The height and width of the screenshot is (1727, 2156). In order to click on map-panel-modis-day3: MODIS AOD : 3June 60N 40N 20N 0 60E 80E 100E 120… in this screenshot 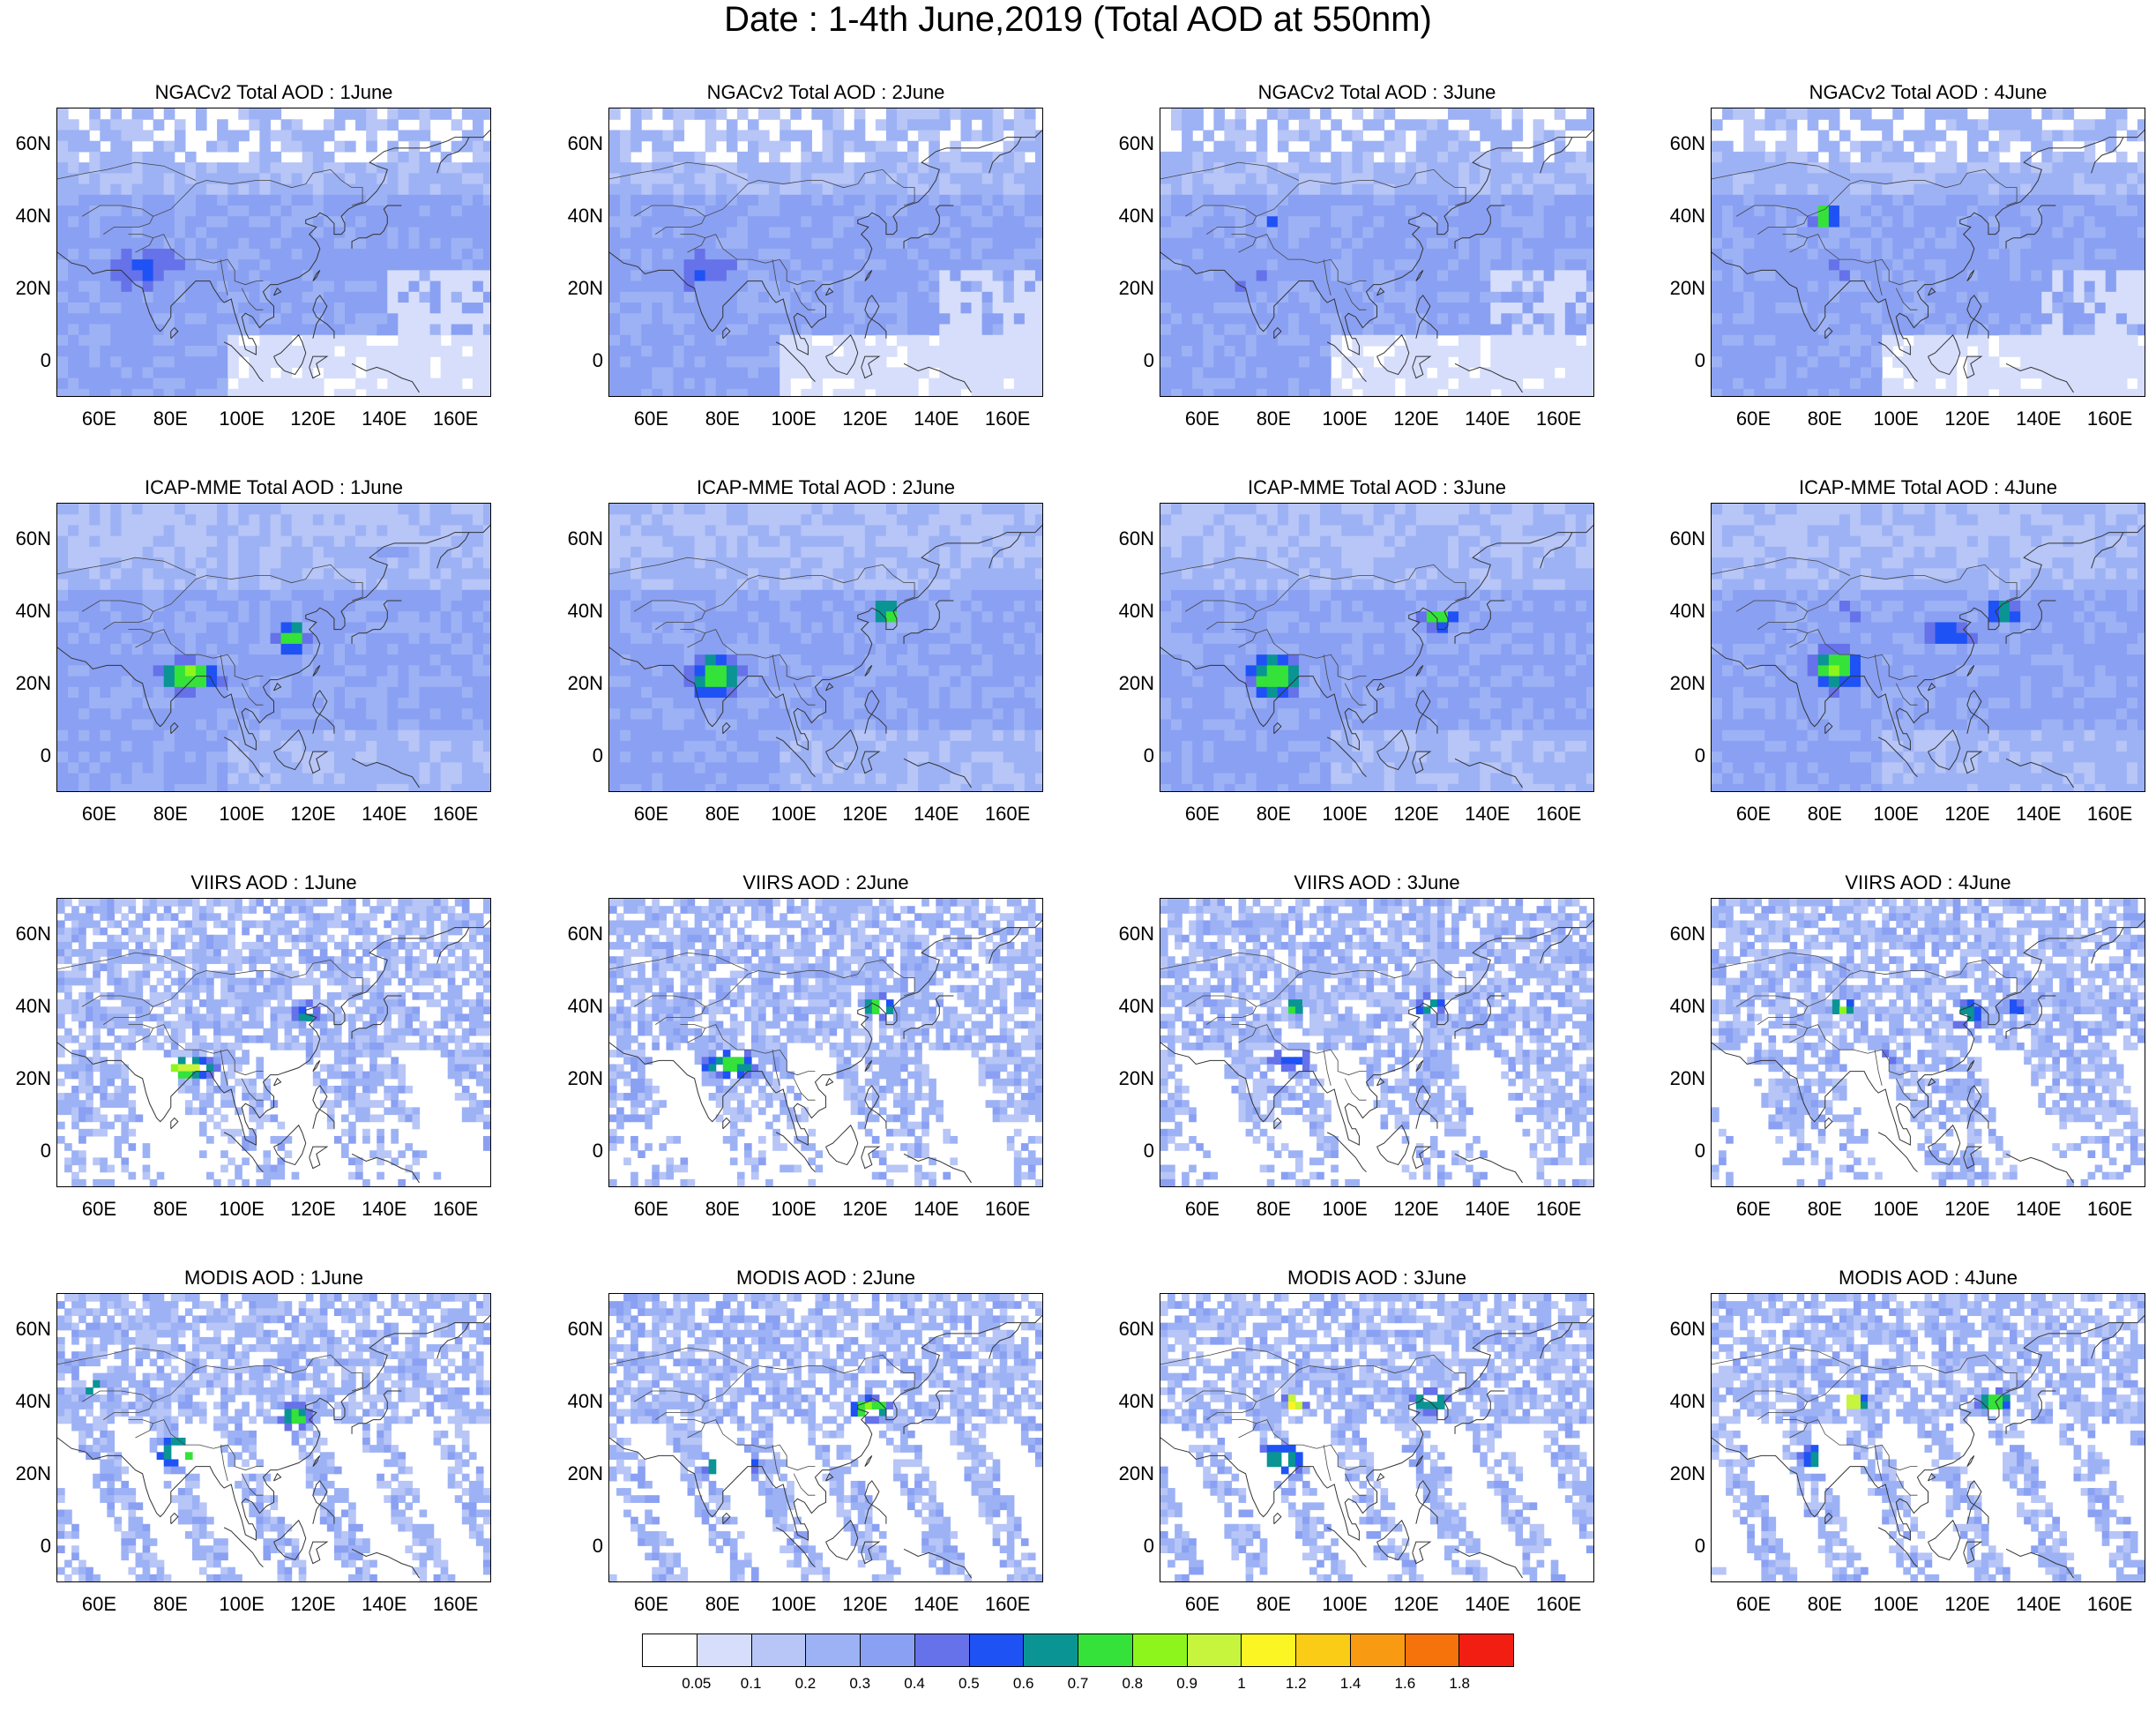, I will do `click(1354, 1464)`.